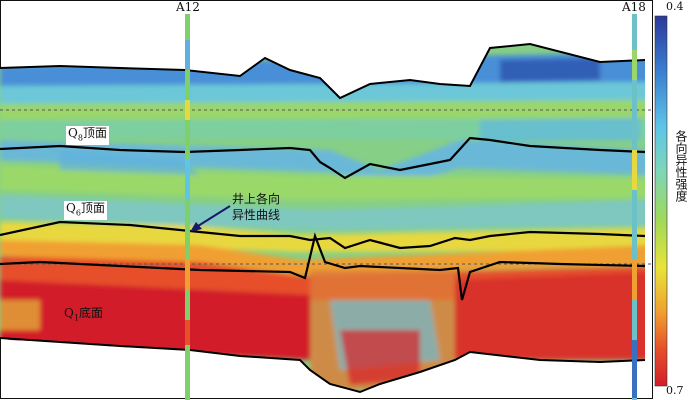 This screenshot has height=400, width=700. Describe the element at coordinates (675, 6) in the screenshot. I see `colorbar-top-value: 0.4` at that location.